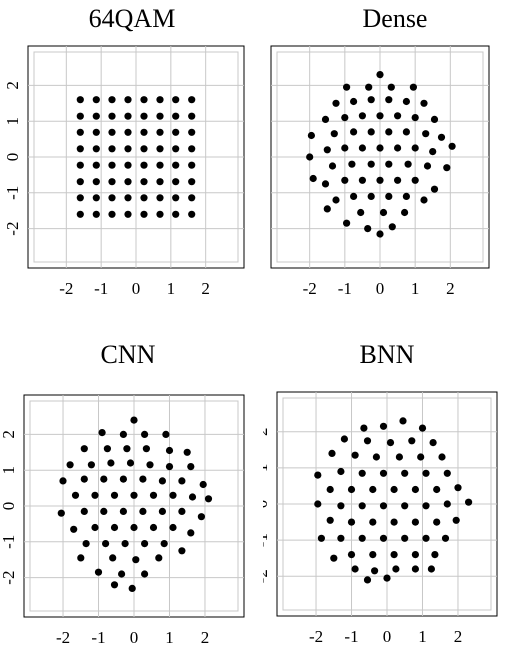  I want to click on x-tick-label: 1, so click(171, 288).